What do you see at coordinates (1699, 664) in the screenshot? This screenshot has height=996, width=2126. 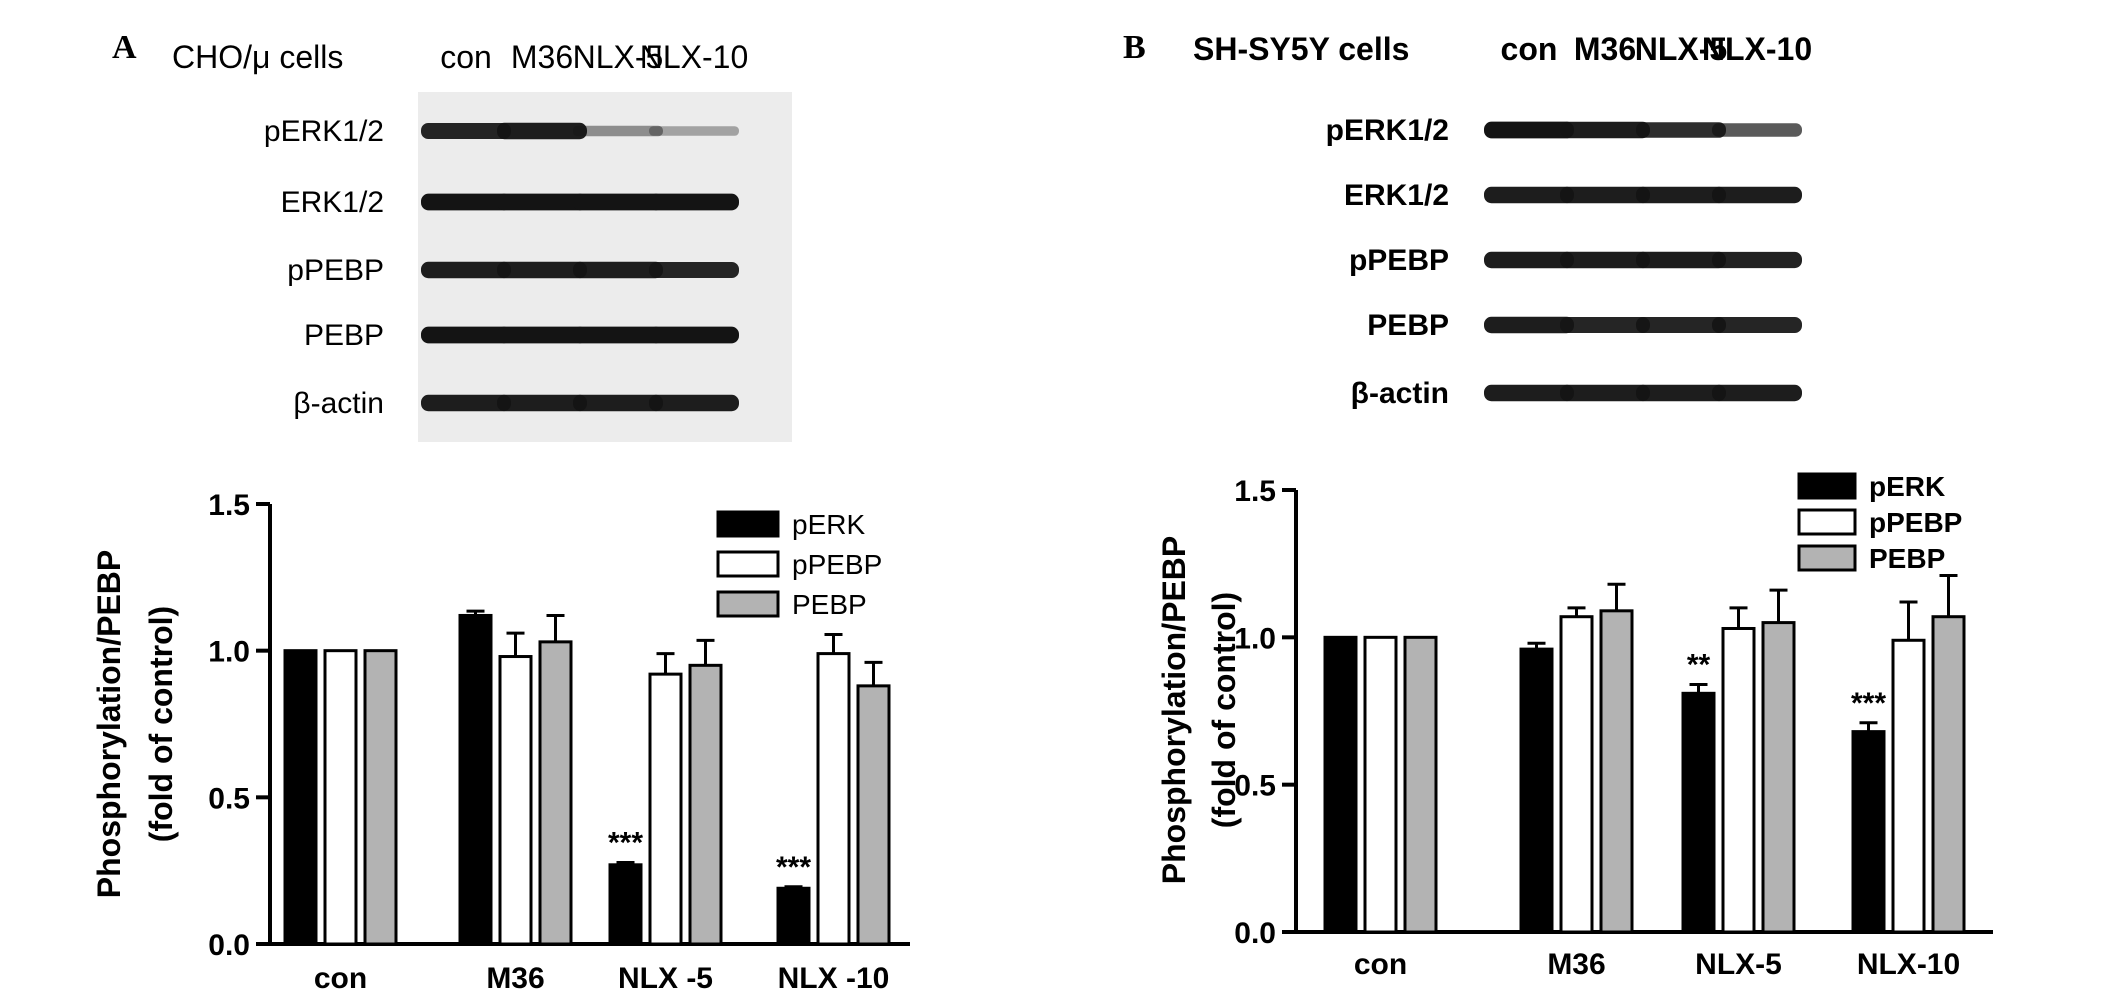 I see `significance-marker: **` at bounding box center [1699, 664].